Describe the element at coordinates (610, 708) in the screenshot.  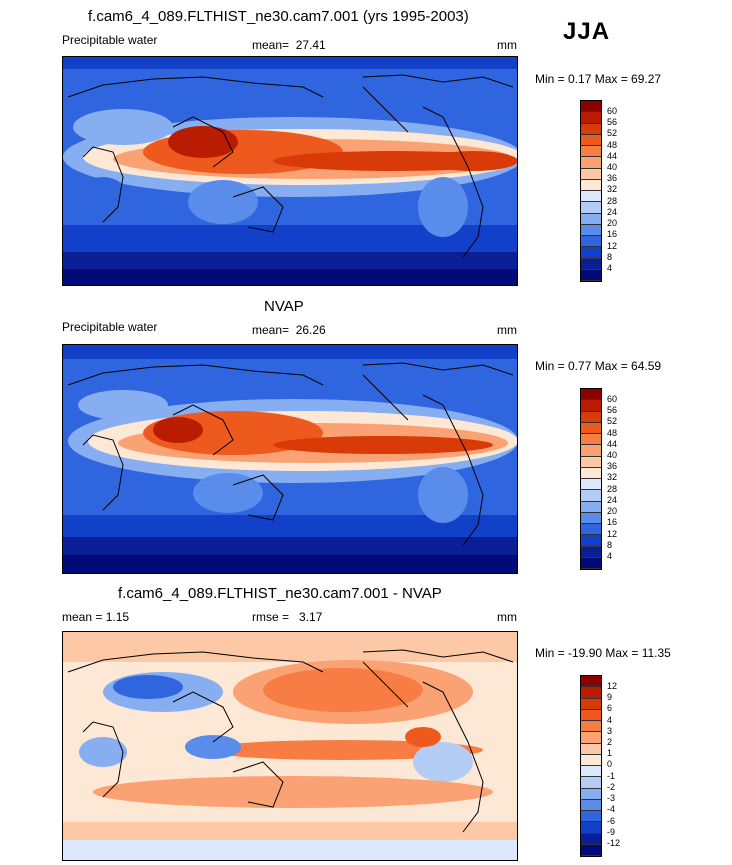
I see `panel3-colorbar-tick: 6` at that location.